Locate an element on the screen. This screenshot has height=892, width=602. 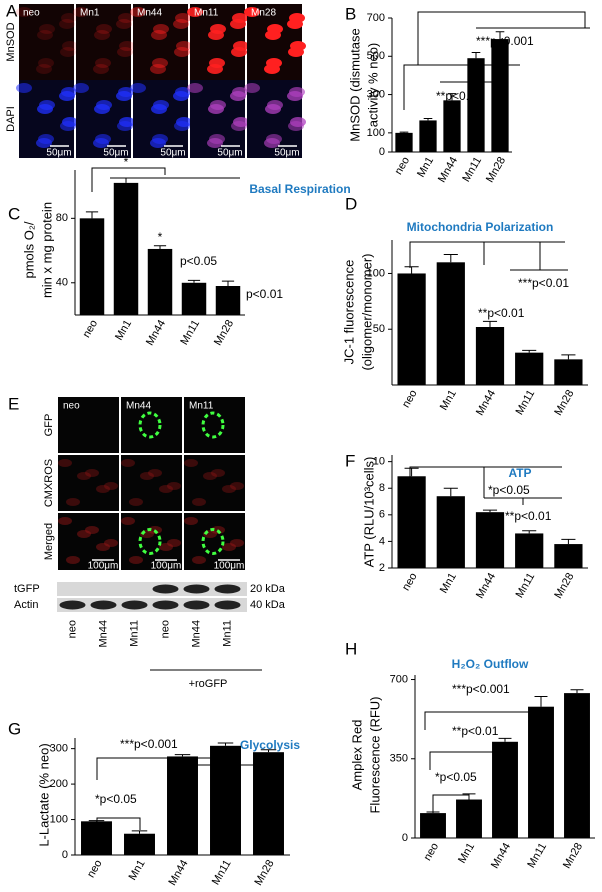
y-tick-label: 0 is located at coordinates (382, 152).